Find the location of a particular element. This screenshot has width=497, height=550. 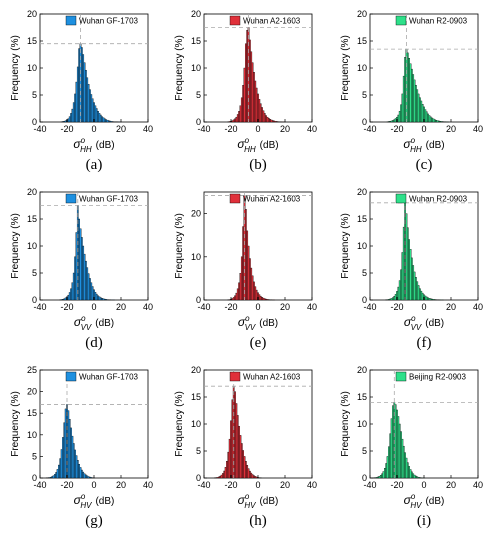

plot-frame is located at coordinates (94, 246).